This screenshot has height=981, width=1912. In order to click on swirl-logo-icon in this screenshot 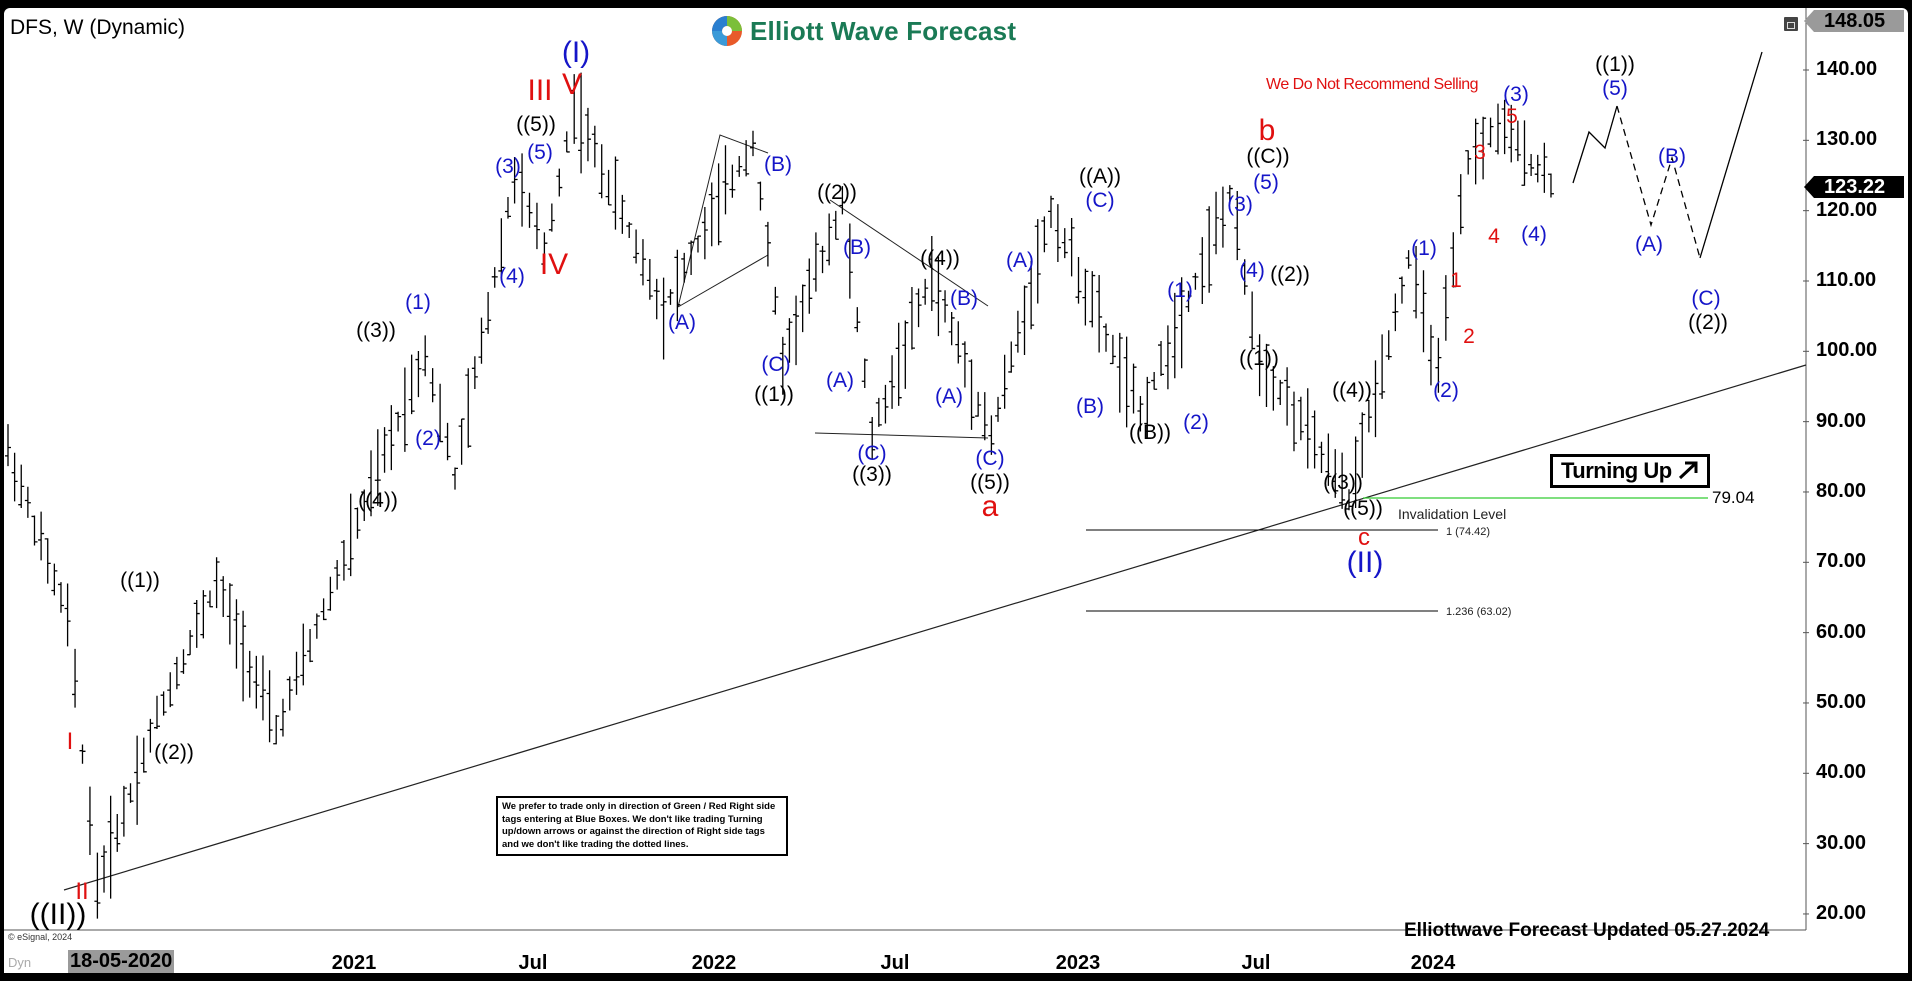, I will do `click(727, 31)`.